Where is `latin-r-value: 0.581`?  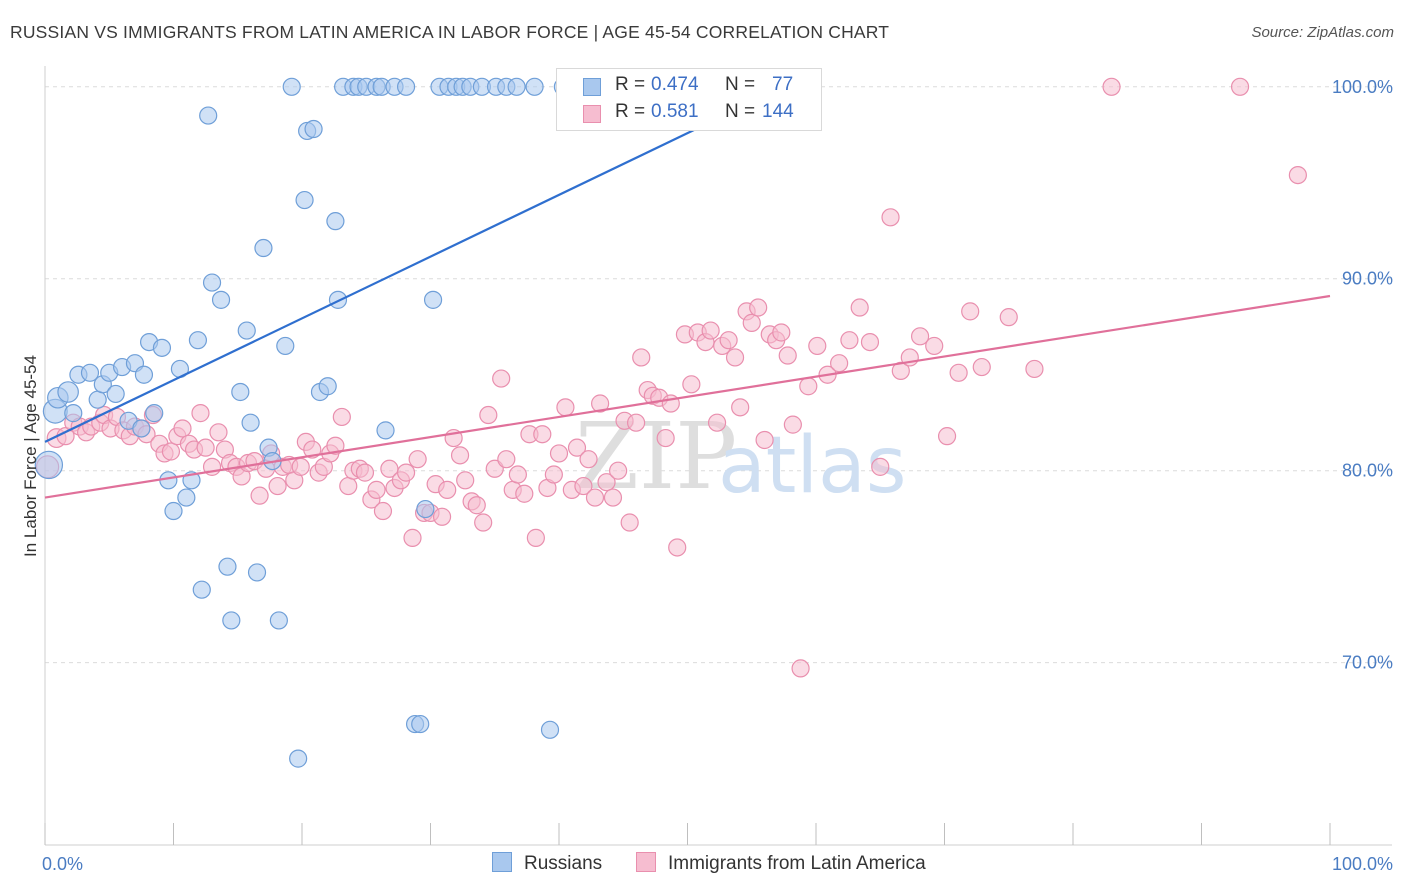 latin-r-value: 0.581 is located at coordinates (675, 111).